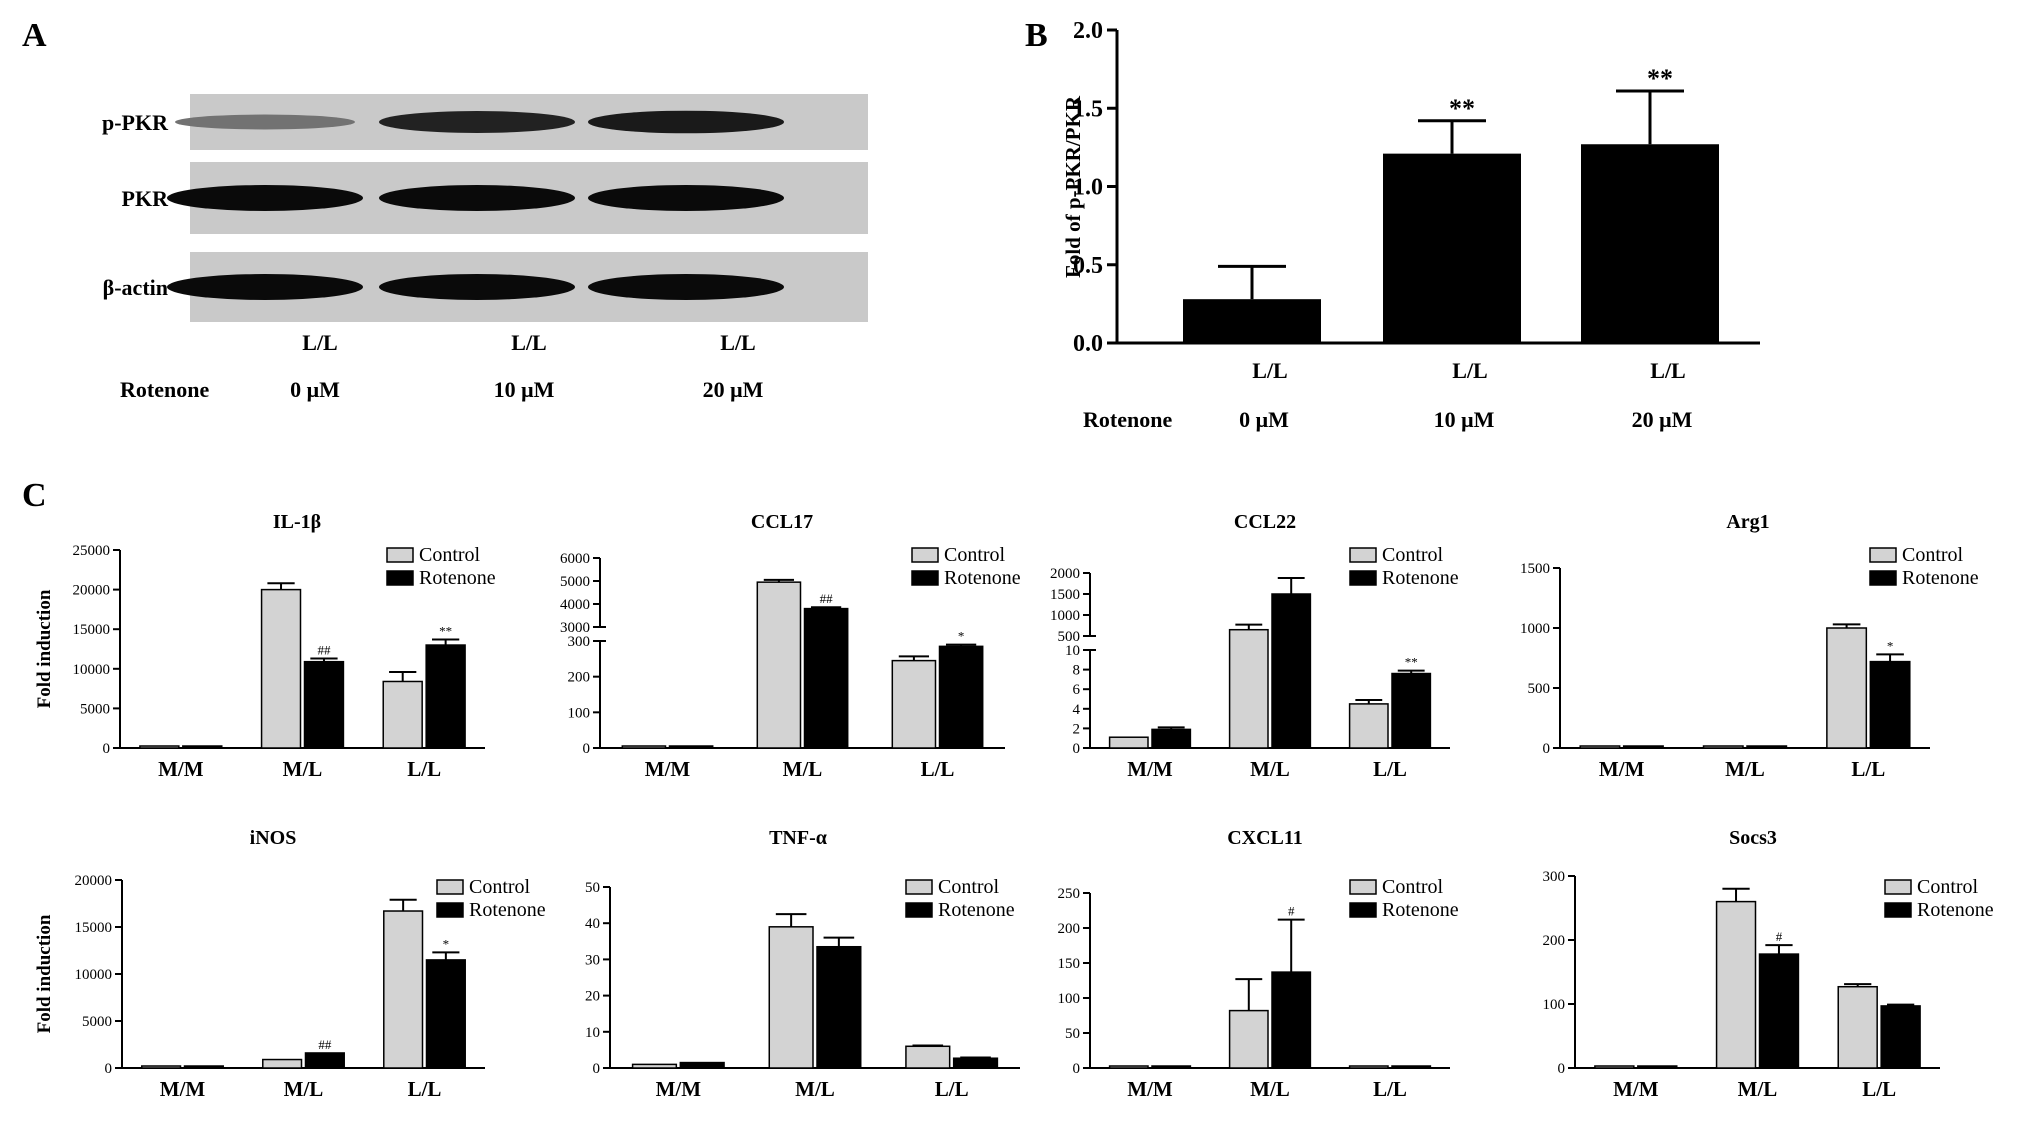 The image size is (2031, 1122). Describe the element at coordinates (1077, 671) in the screenshot. I see `y-tick-label: 8` at that location.